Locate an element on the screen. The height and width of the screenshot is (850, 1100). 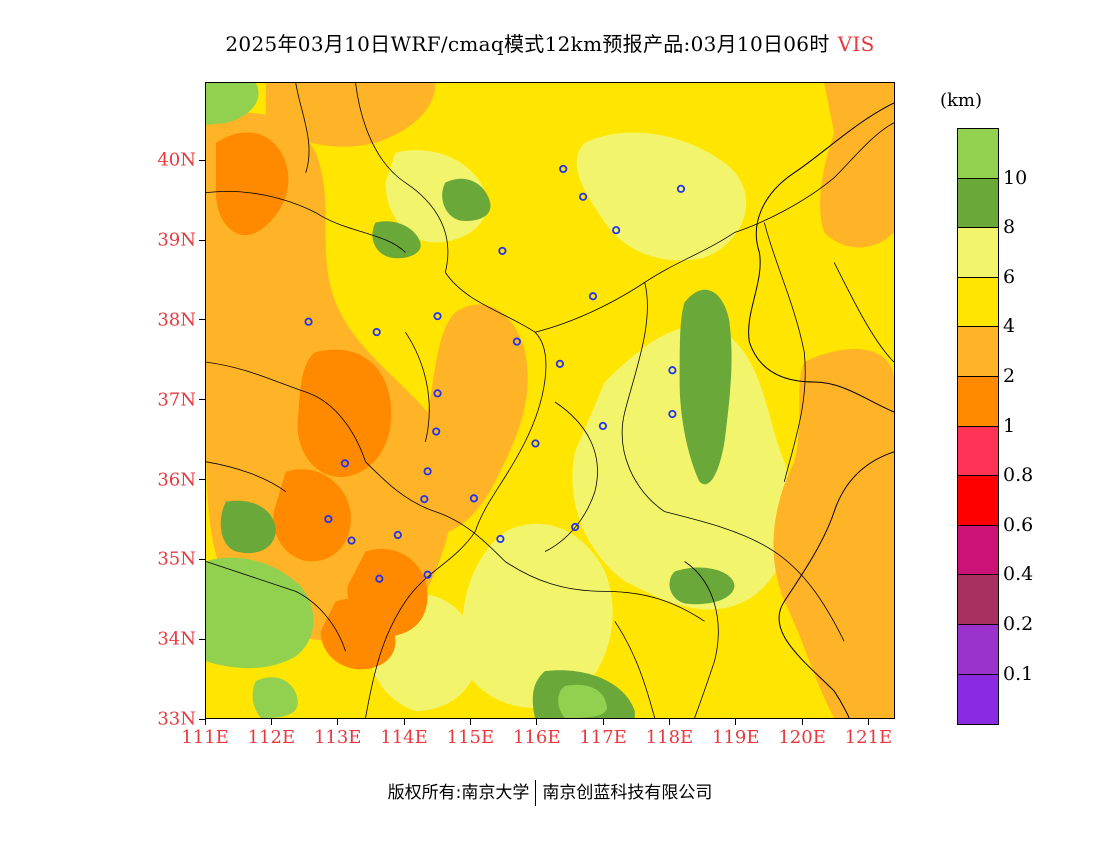
colorbar-label: 8 is located at coordinates (1009, 227).